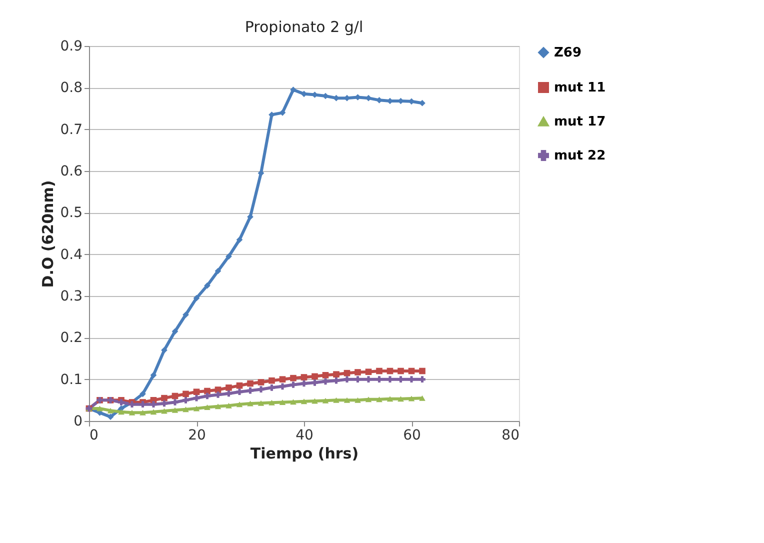 This screenshot has width=764, height=543. I want to click on y-tick-label: 0.9, so click(71, 46).